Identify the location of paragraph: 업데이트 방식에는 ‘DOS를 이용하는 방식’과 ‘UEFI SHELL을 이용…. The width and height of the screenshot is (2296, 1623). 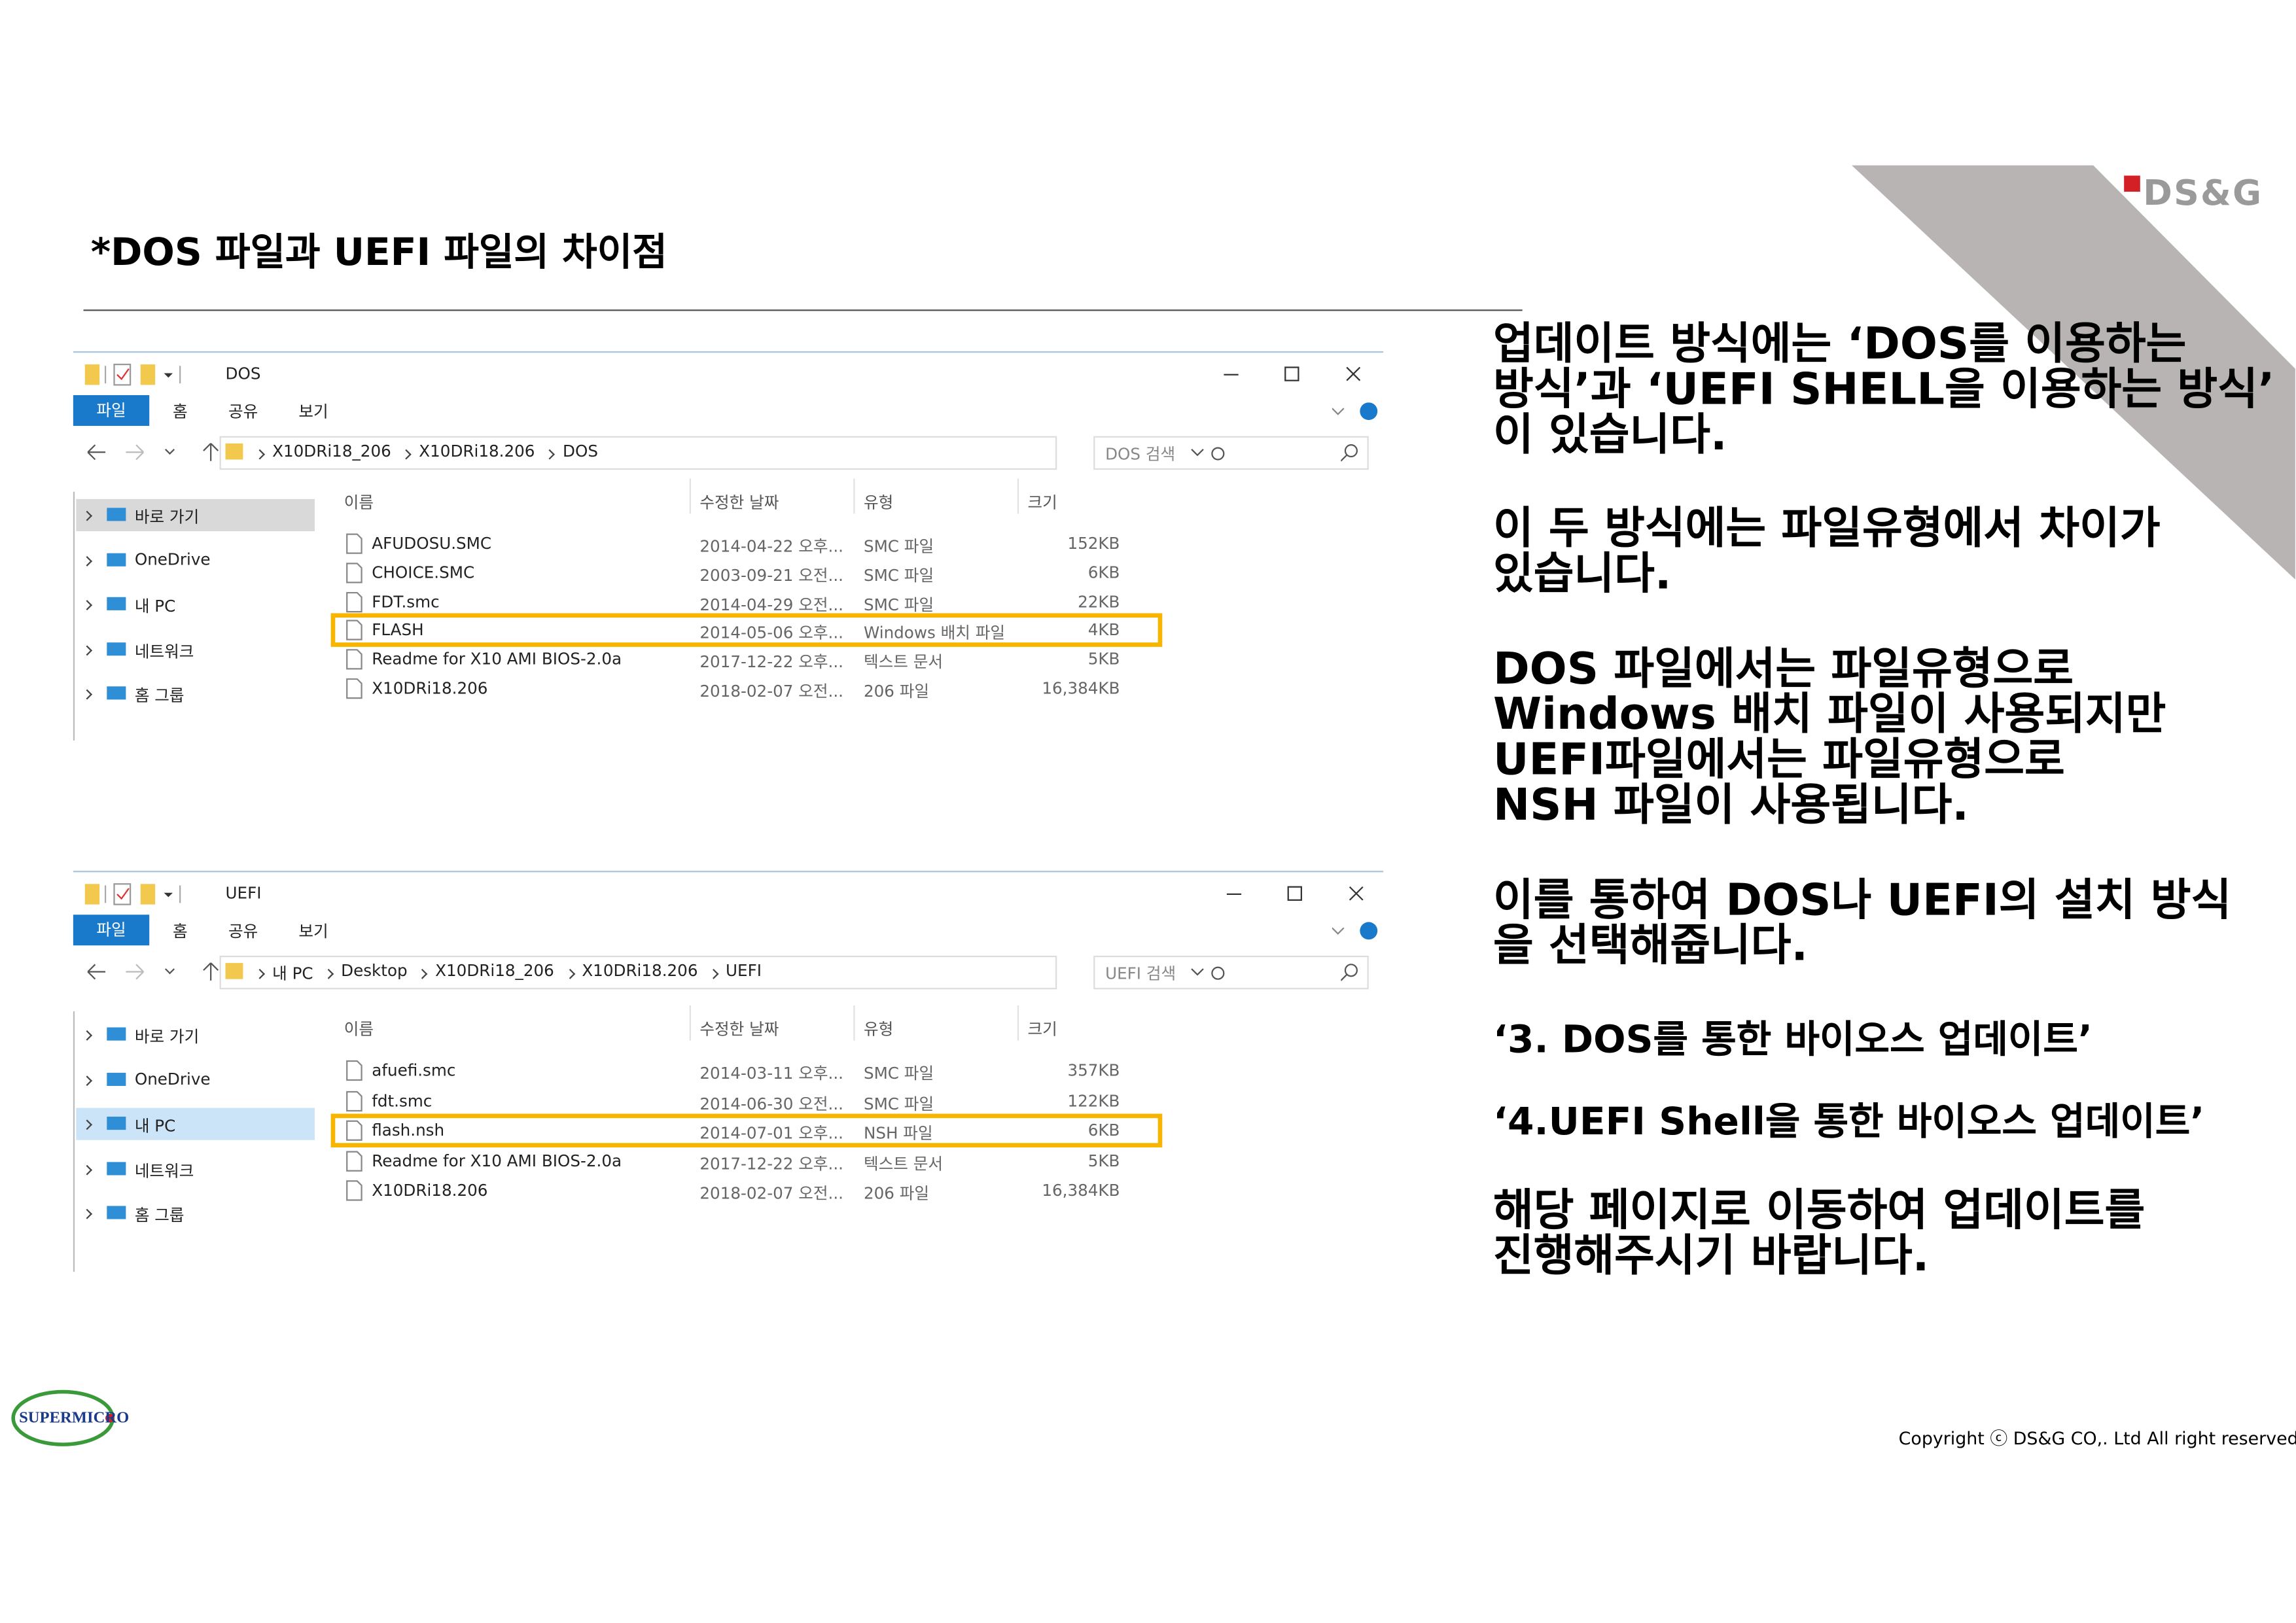
(1884, 390).